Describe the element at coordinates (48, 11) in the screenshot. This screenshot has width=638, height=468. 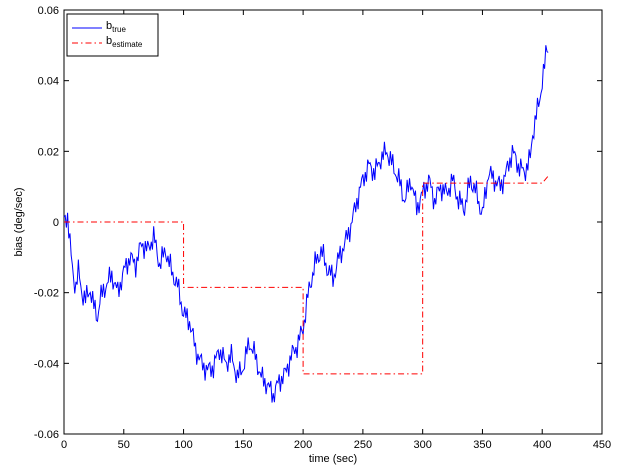
I see `y-tick-label: 0.06` at that location.